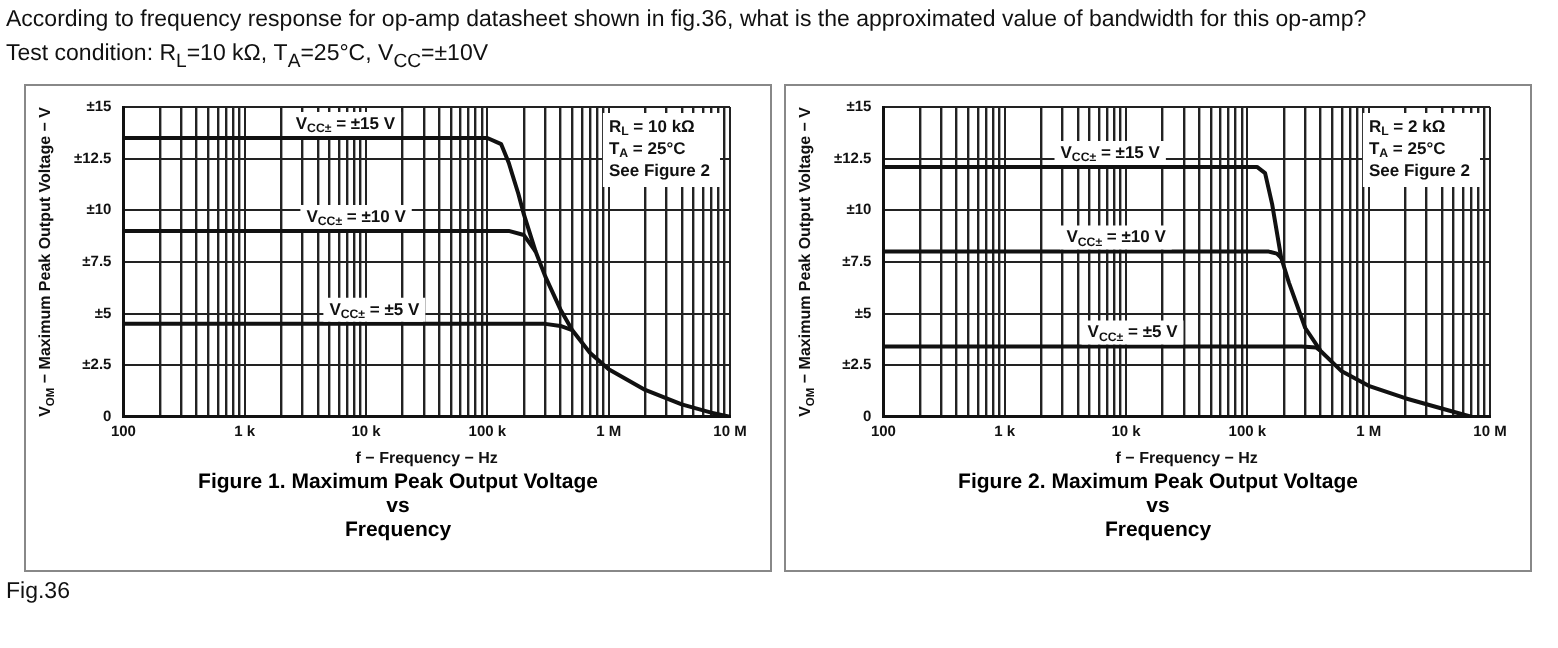 Image resolution: width=1558 pixels, height=648 pixels. I want to click on text: Figure 1. Maximum Peak Output Voltage vs Frequency, so click(398, 506).